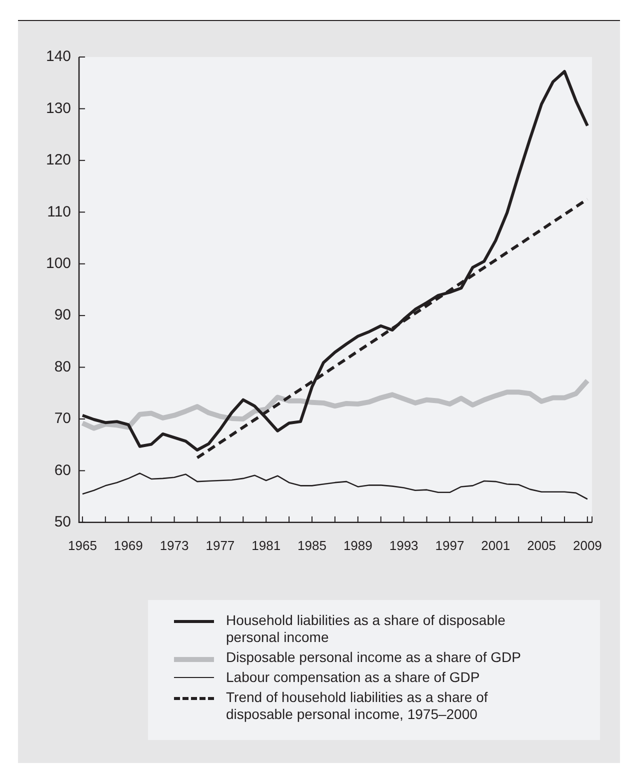  I want to click on x-tick-label: 2001, so click(495, 545).